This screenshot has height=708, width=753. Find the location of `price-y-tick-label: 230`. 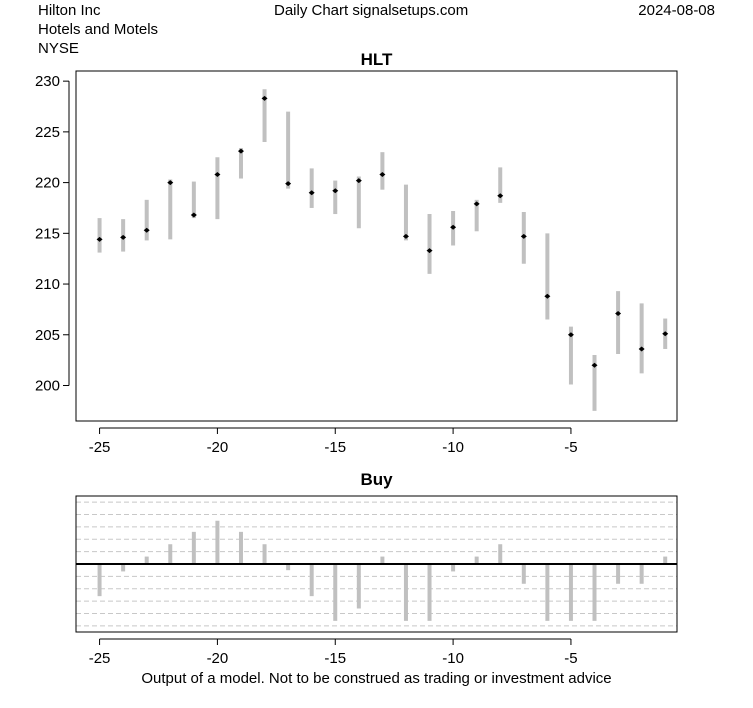

price-y-tick-label: 230 is located at coordinates (47, 81).